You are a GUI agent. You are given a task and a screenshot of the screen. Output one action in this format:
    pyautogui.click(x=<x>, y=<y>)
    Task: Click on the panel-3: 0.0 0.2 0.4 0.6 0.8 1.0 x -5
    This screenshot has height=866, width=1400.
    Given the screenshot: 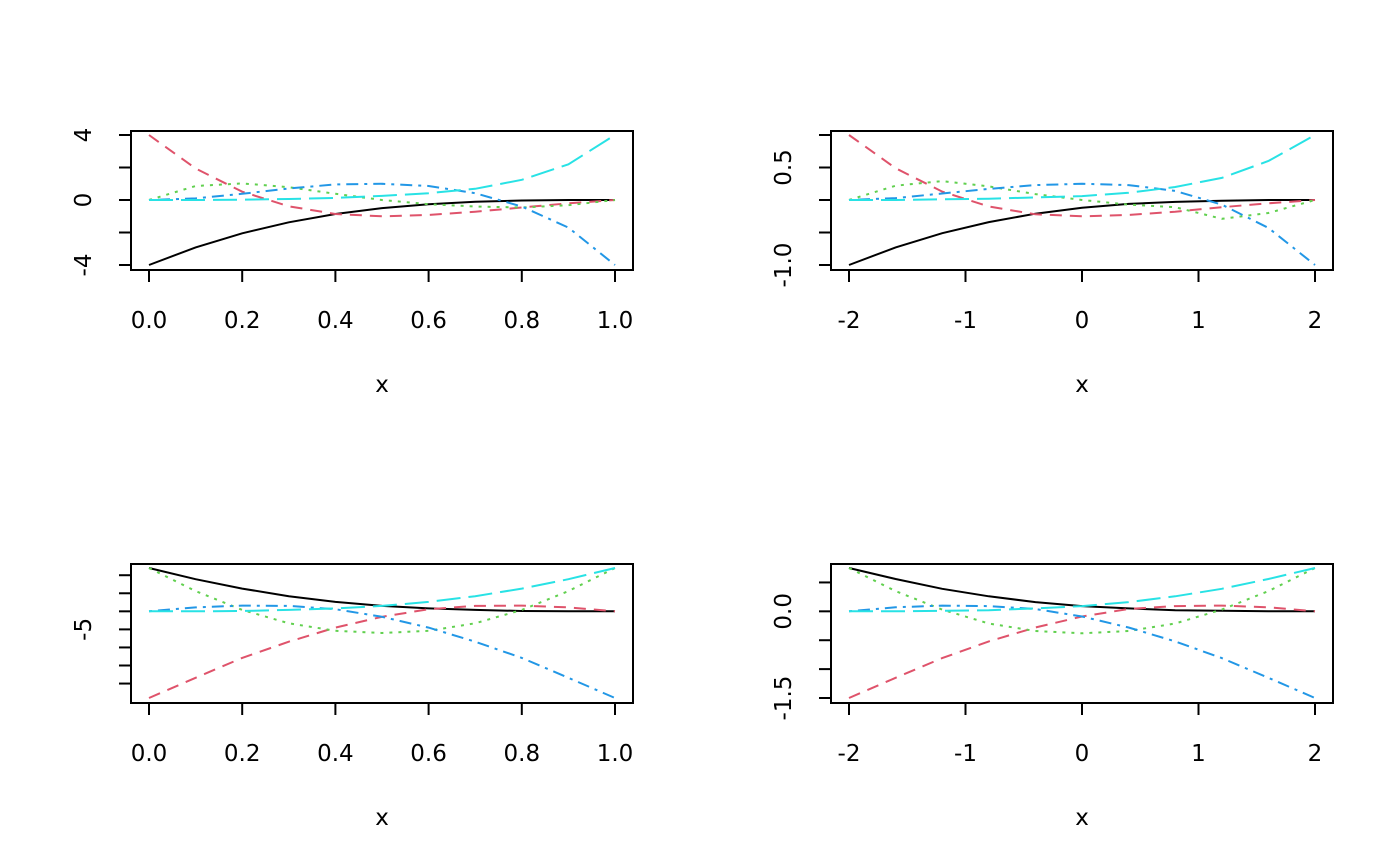 What is the action you would take?
    pyautogui.click(x=352, y=697)
    